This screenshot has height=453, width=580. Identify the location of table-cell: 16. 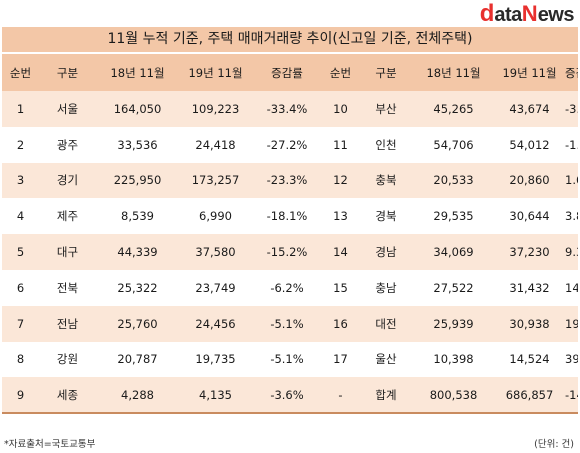
(340, 323).